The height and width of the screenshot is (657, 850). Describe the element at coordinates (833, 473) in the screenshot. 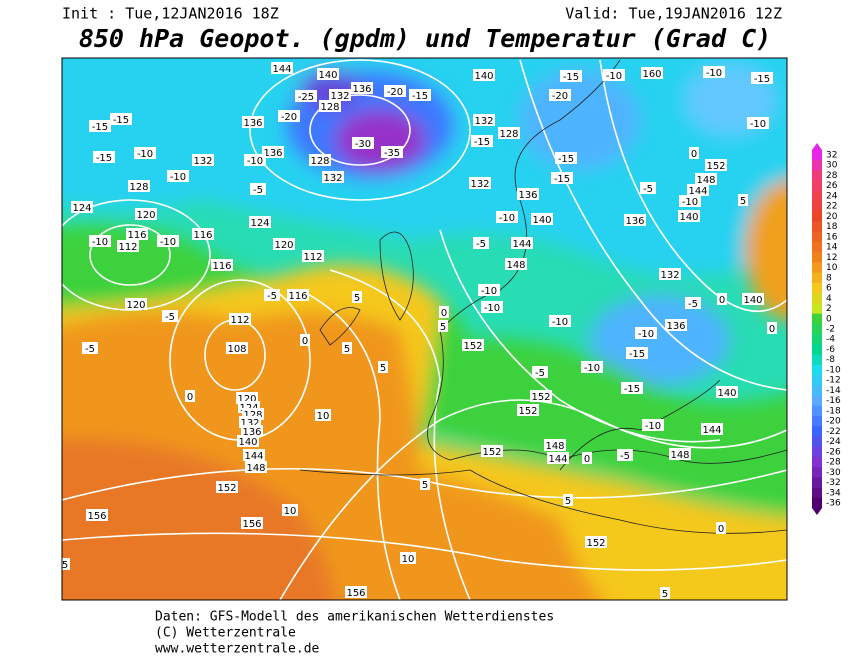

I see `legend-label: -30` at that location.